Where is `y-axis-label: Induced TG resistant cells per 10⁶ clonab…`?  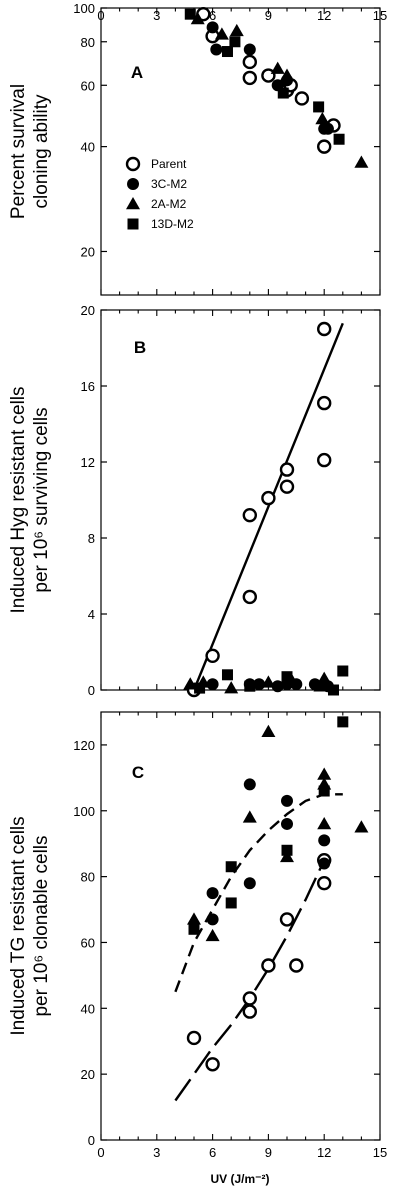
y-axis-label: Induced TG resistant cells per 10⁶ clonab… is located at coordinates (30, 925).